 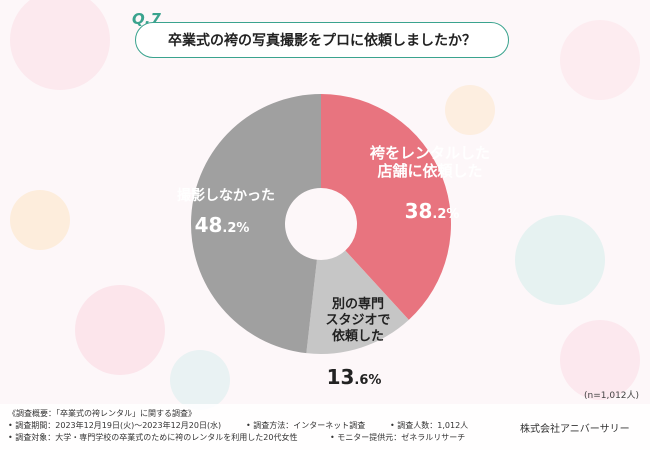 What do you see at coordinates (429, 425) in the screenshot?
I see `survey-count: • 調査人数：1,012人` at bounding box center [429, 425].